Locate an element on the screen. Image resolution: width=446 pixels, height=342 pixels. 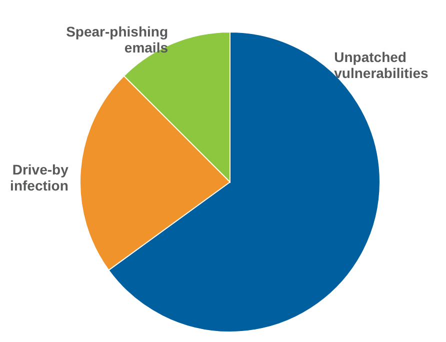
slice-label: Spear-phishing emails is located at coordinates (117, 39).